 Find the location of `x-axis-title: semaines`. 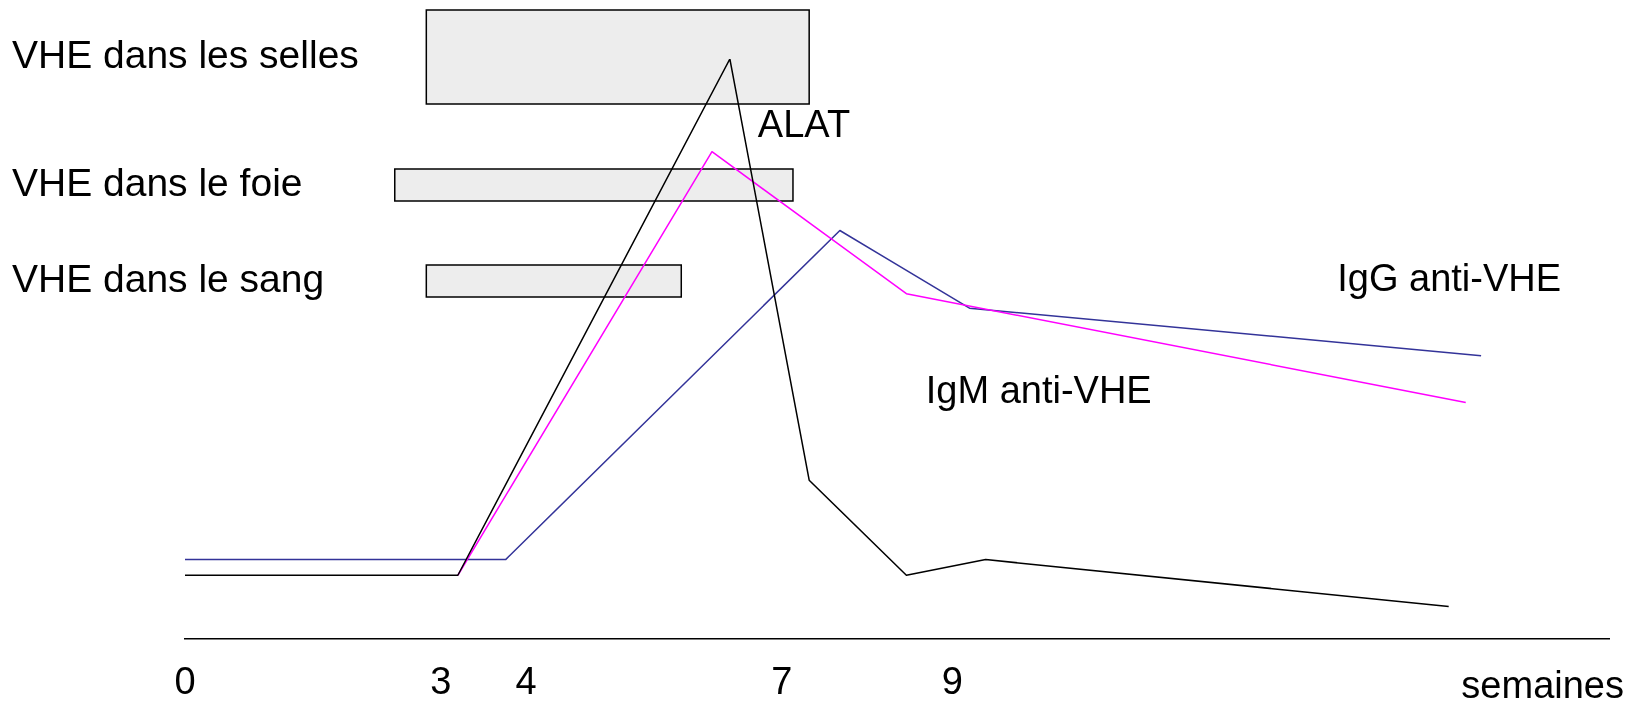

x-axis-title: semaines is located at coordinates (1542, 684).